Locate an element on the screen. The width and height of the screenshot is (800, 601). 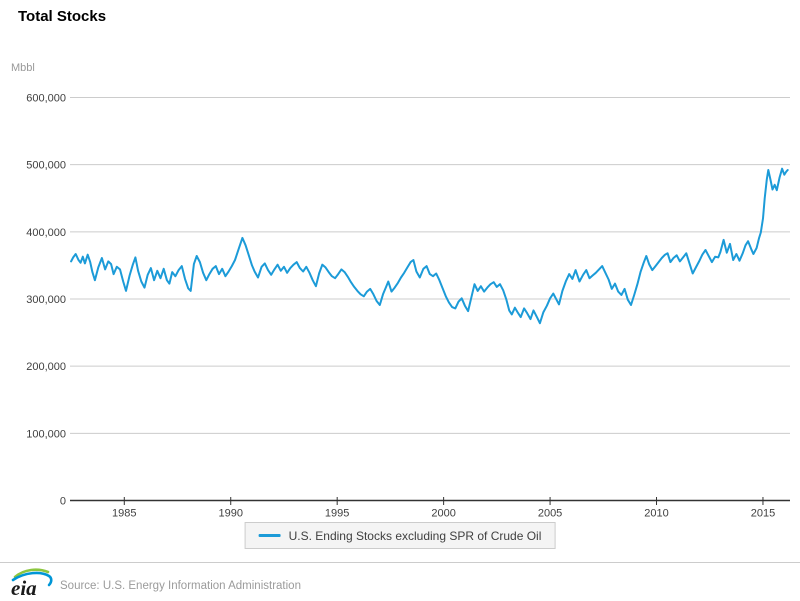
y-tick-label: 0 is located at coordinates (63, 502).